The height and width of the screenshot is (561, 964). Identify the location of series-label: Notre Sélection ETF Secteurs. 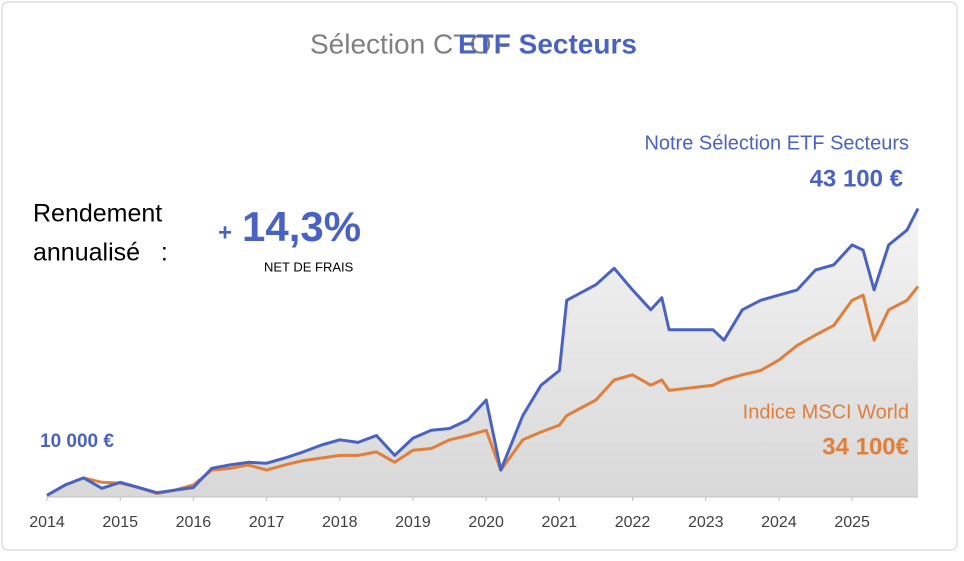
(776, 143).